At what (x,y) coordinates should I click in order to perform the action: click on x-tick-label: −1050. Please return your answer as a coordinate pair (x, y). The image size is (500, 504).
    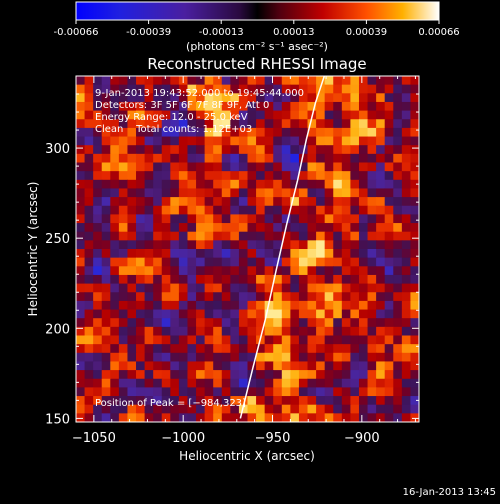
    Looking at the image, I should click on (94, 438).